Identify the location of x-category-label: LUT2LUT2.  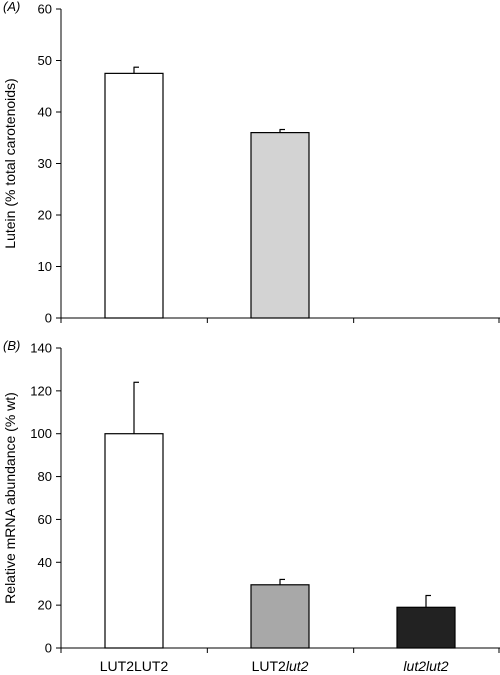
(134, 666).